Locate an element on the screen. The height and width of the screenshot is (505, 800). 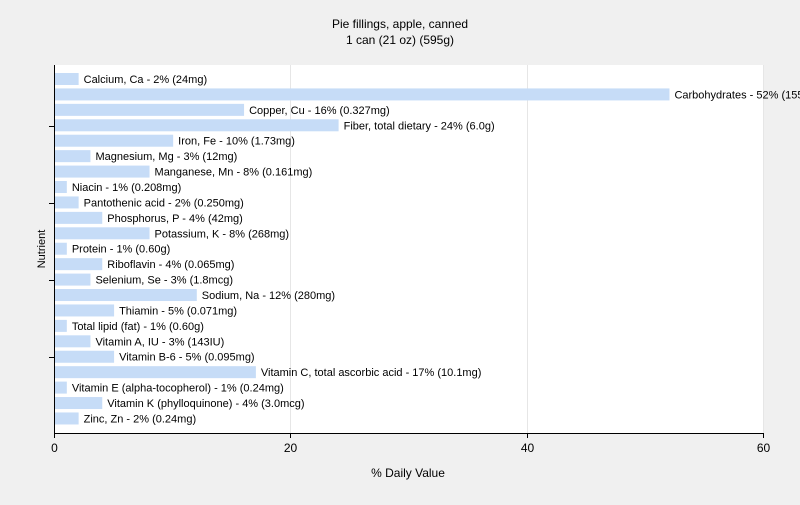
bar-label: Phosphorus, P - 4% (42mg) is located at coordinates (175, 219).